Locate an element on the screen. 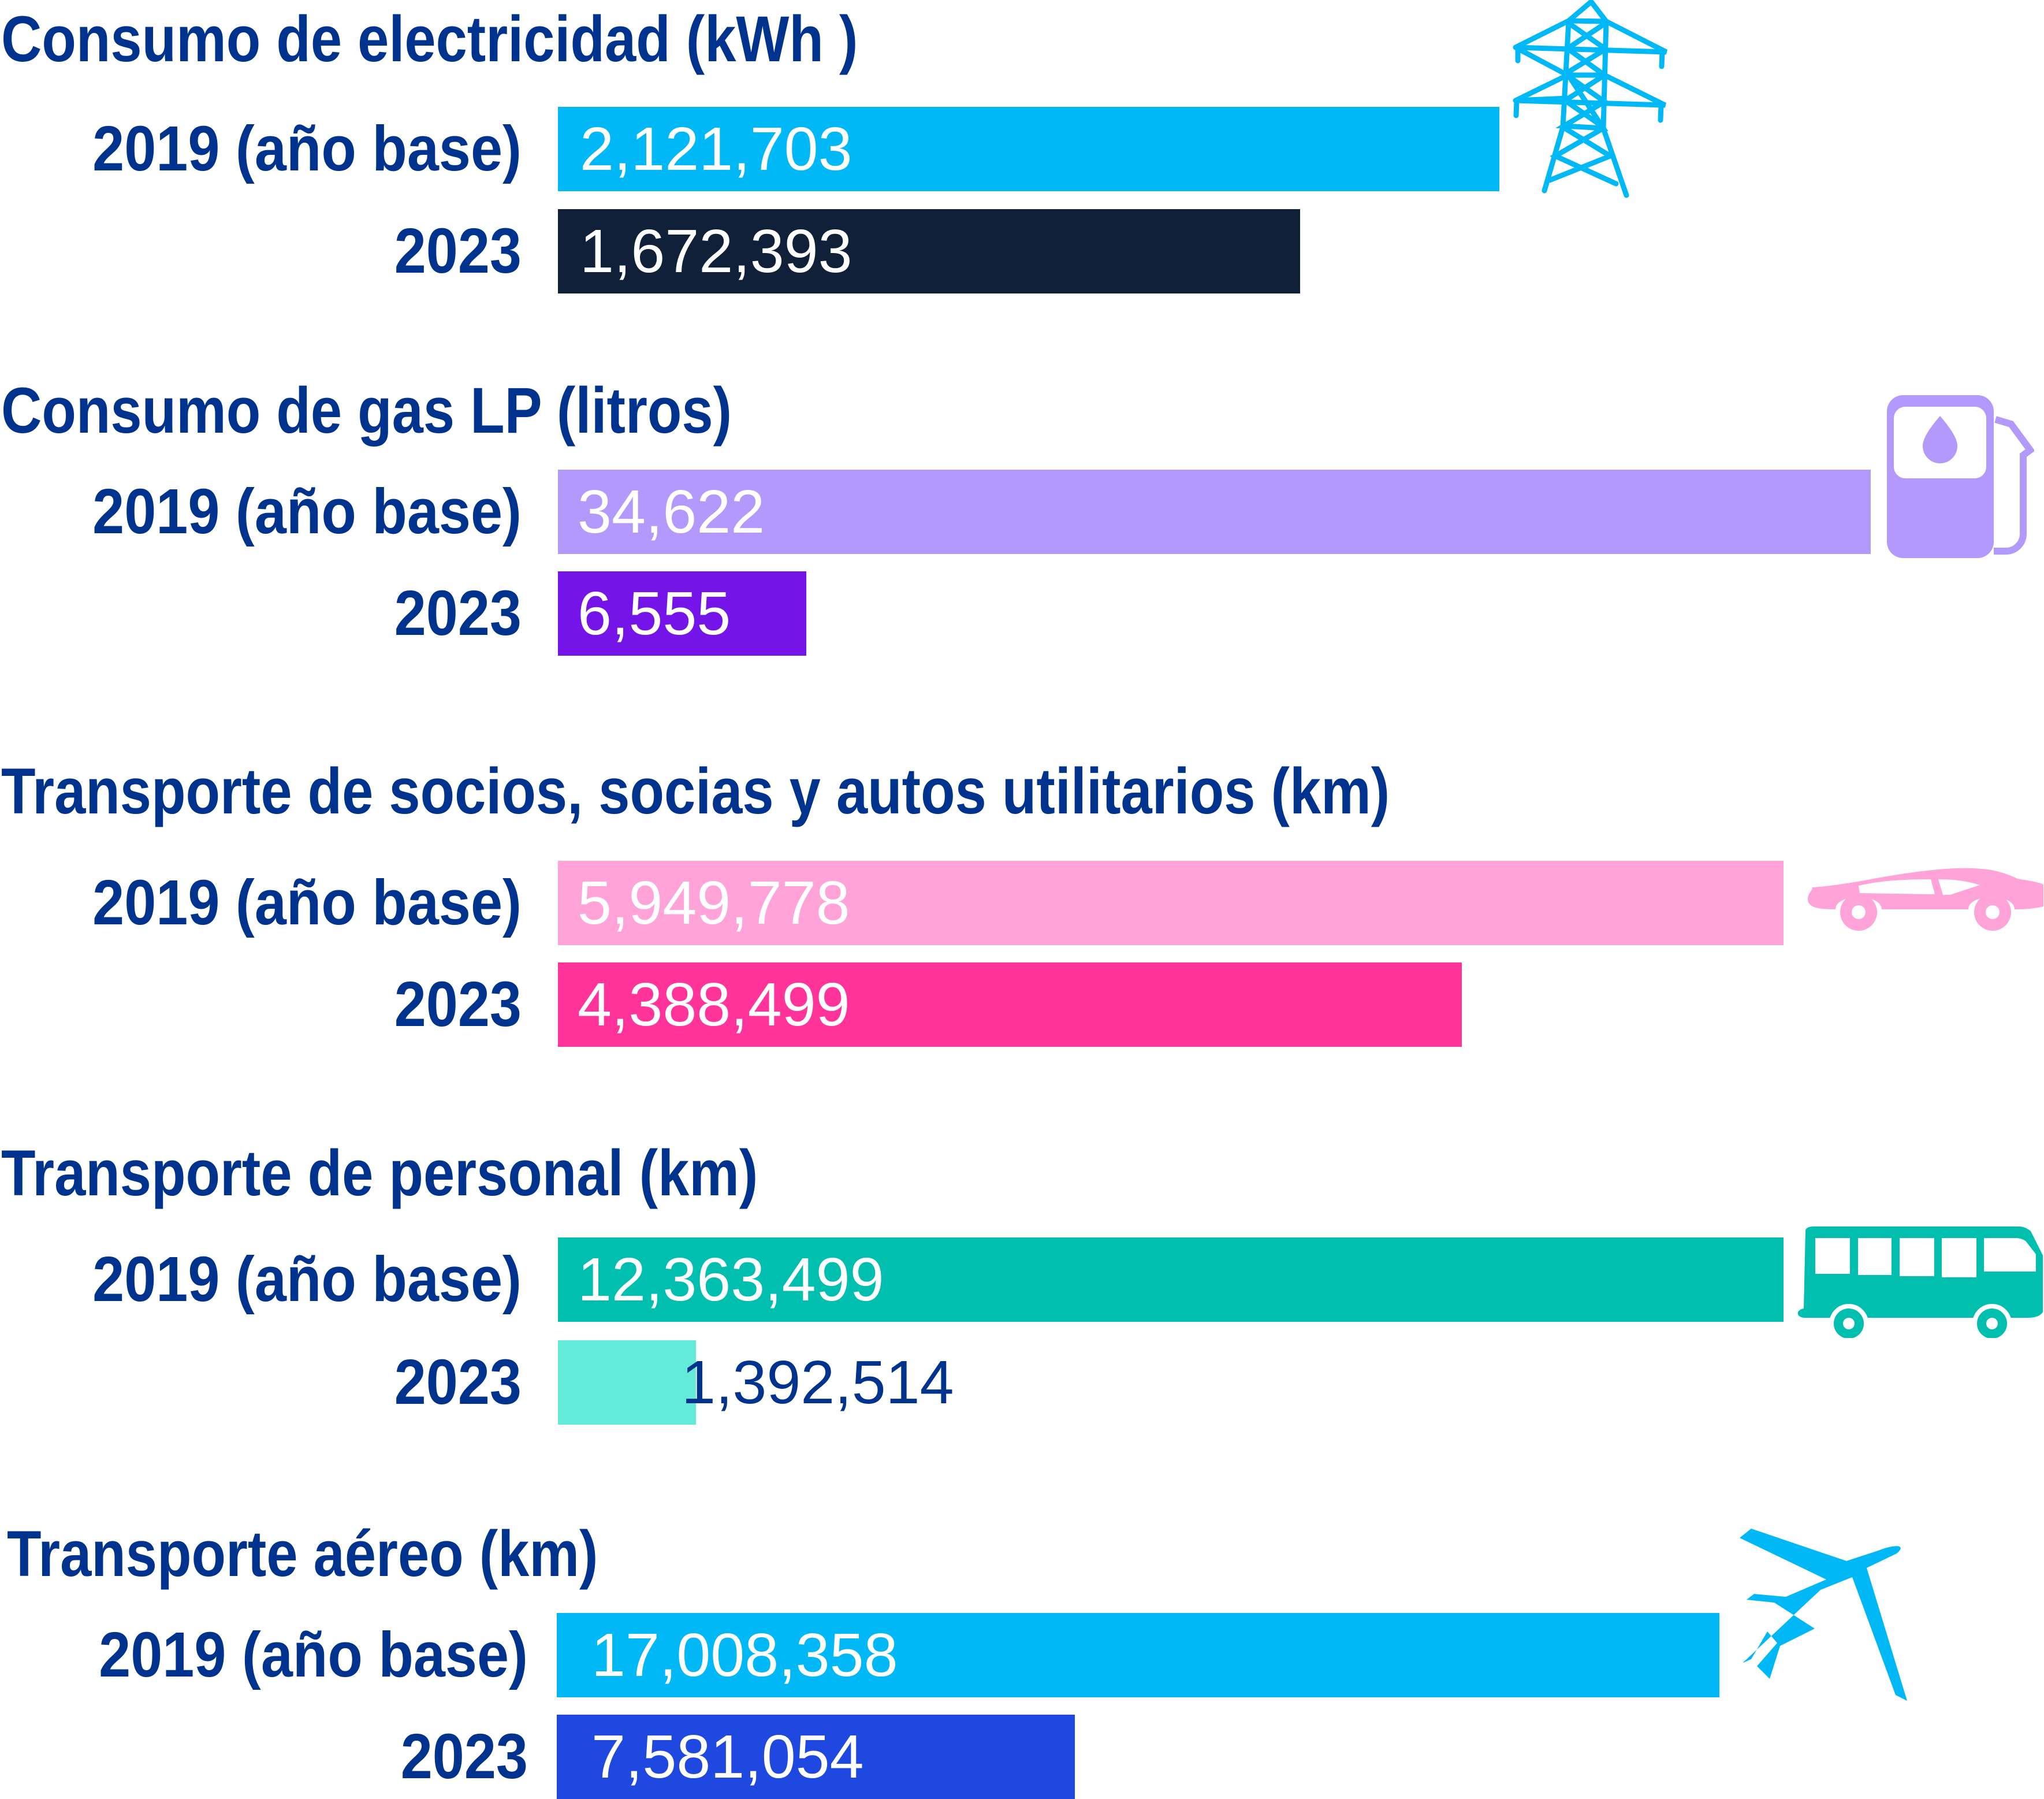  gas-pump-icon is located at coordinates (1961, 477).